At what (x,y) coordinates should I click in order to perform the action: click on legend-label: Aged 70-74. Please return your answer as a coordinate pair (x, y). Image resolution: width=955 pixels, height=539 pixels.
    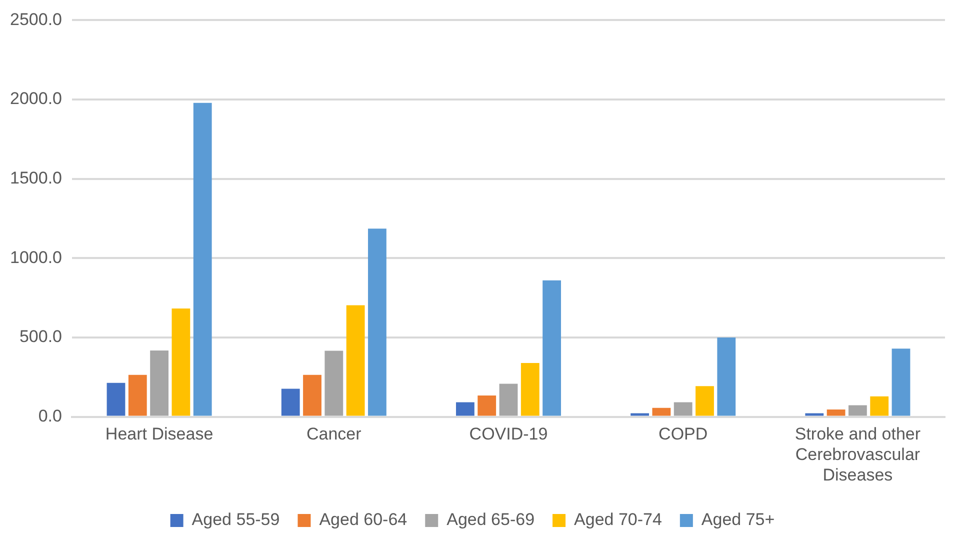
    Looking at the image, I should click on (618, 520).